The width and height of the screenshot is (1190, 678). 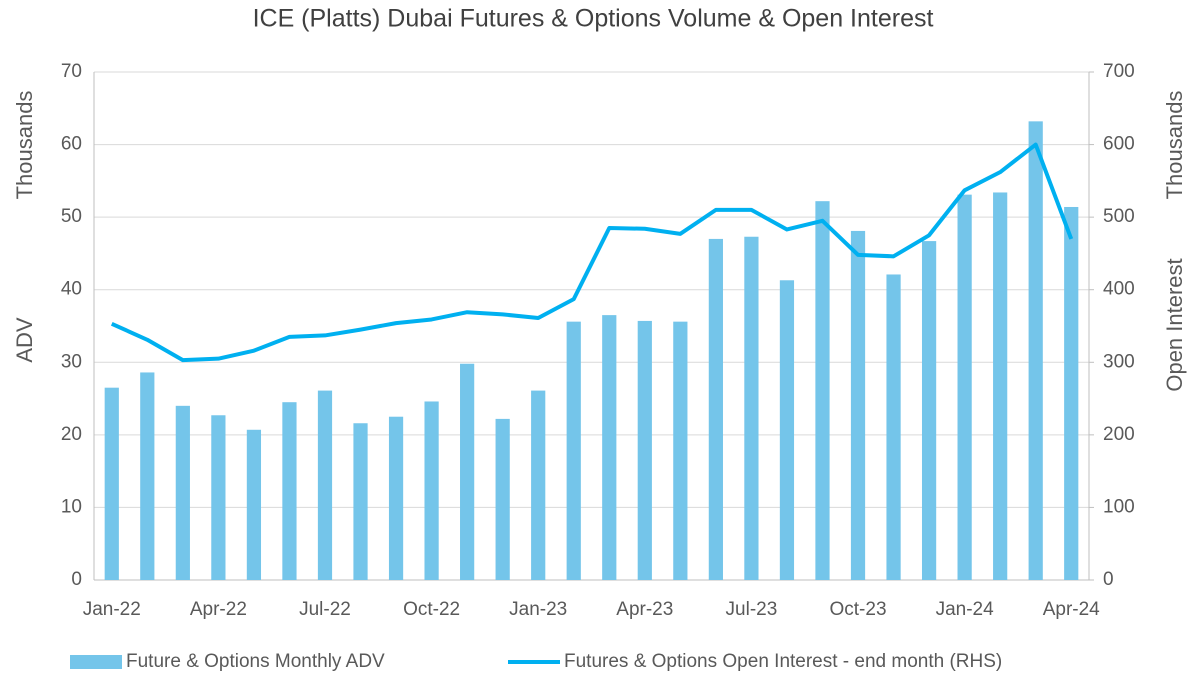 What do you see at coordinates (24, 145) in the screenshot?
I see `y-axis-unit: Thousands` at bounding box center [24, 145].